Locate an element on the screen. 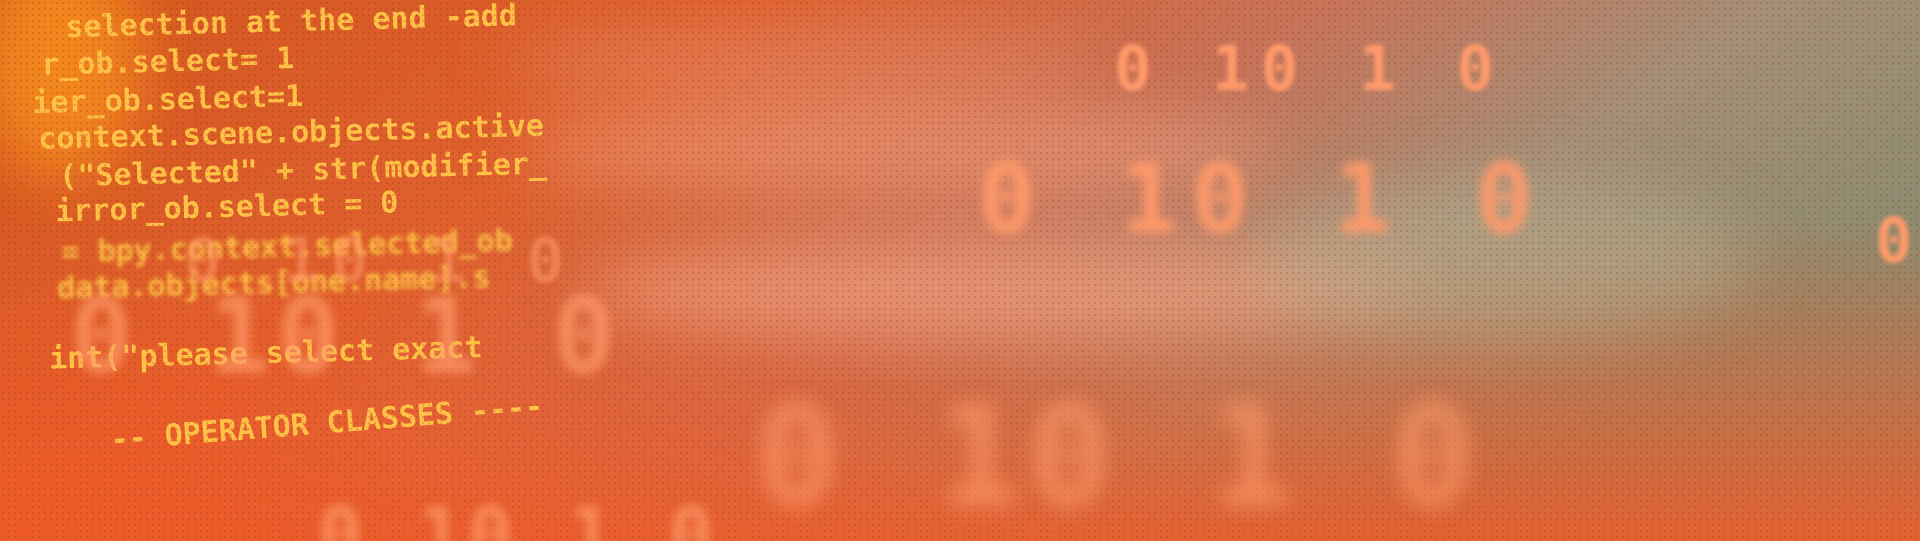 The width and height of the screenshot is (1920, 541). binary-row: 0 is located at coordinates (1893, 240).